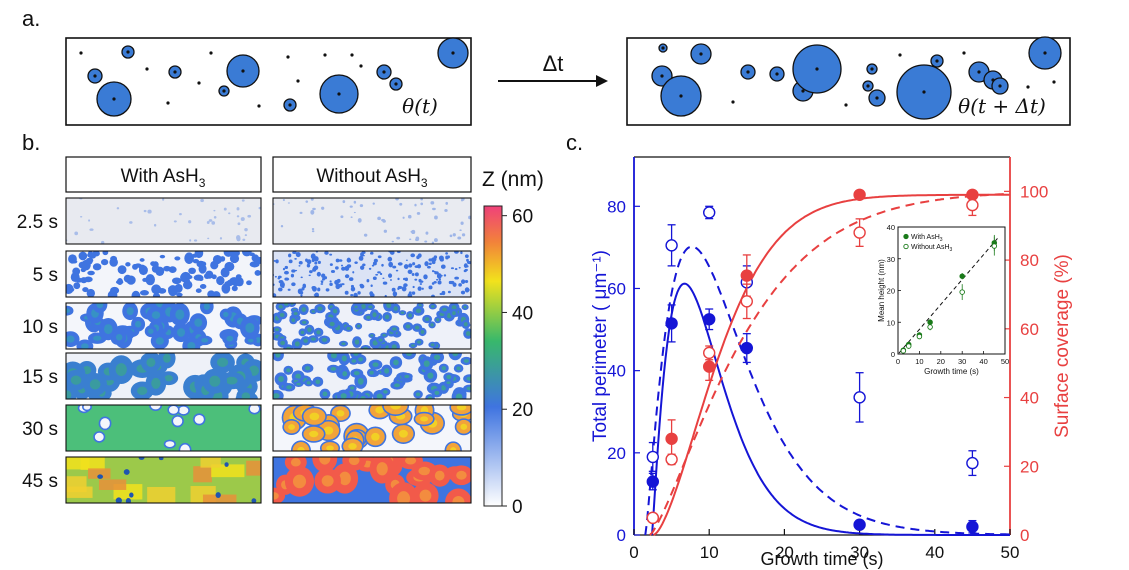  What do you see at coordinates (1010, 552) in the screenshot?
I see `x-tick-label: 50` at bounding box center [1010, 552].